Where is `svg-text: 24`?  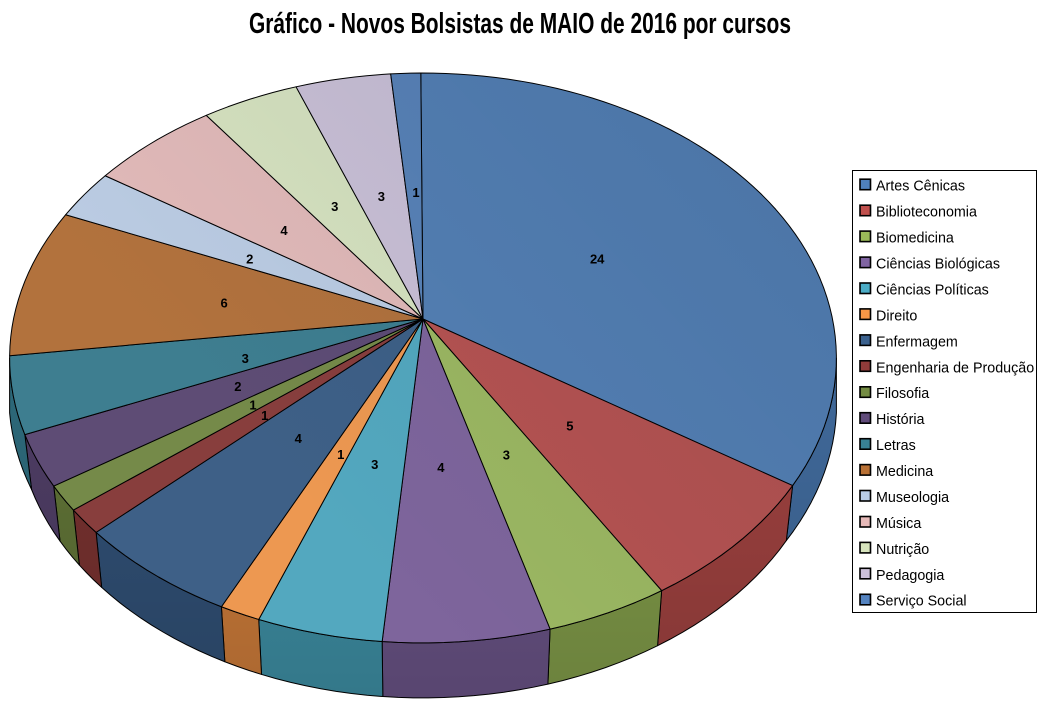
svg-text: 24 is located at coordinates (597, 259).